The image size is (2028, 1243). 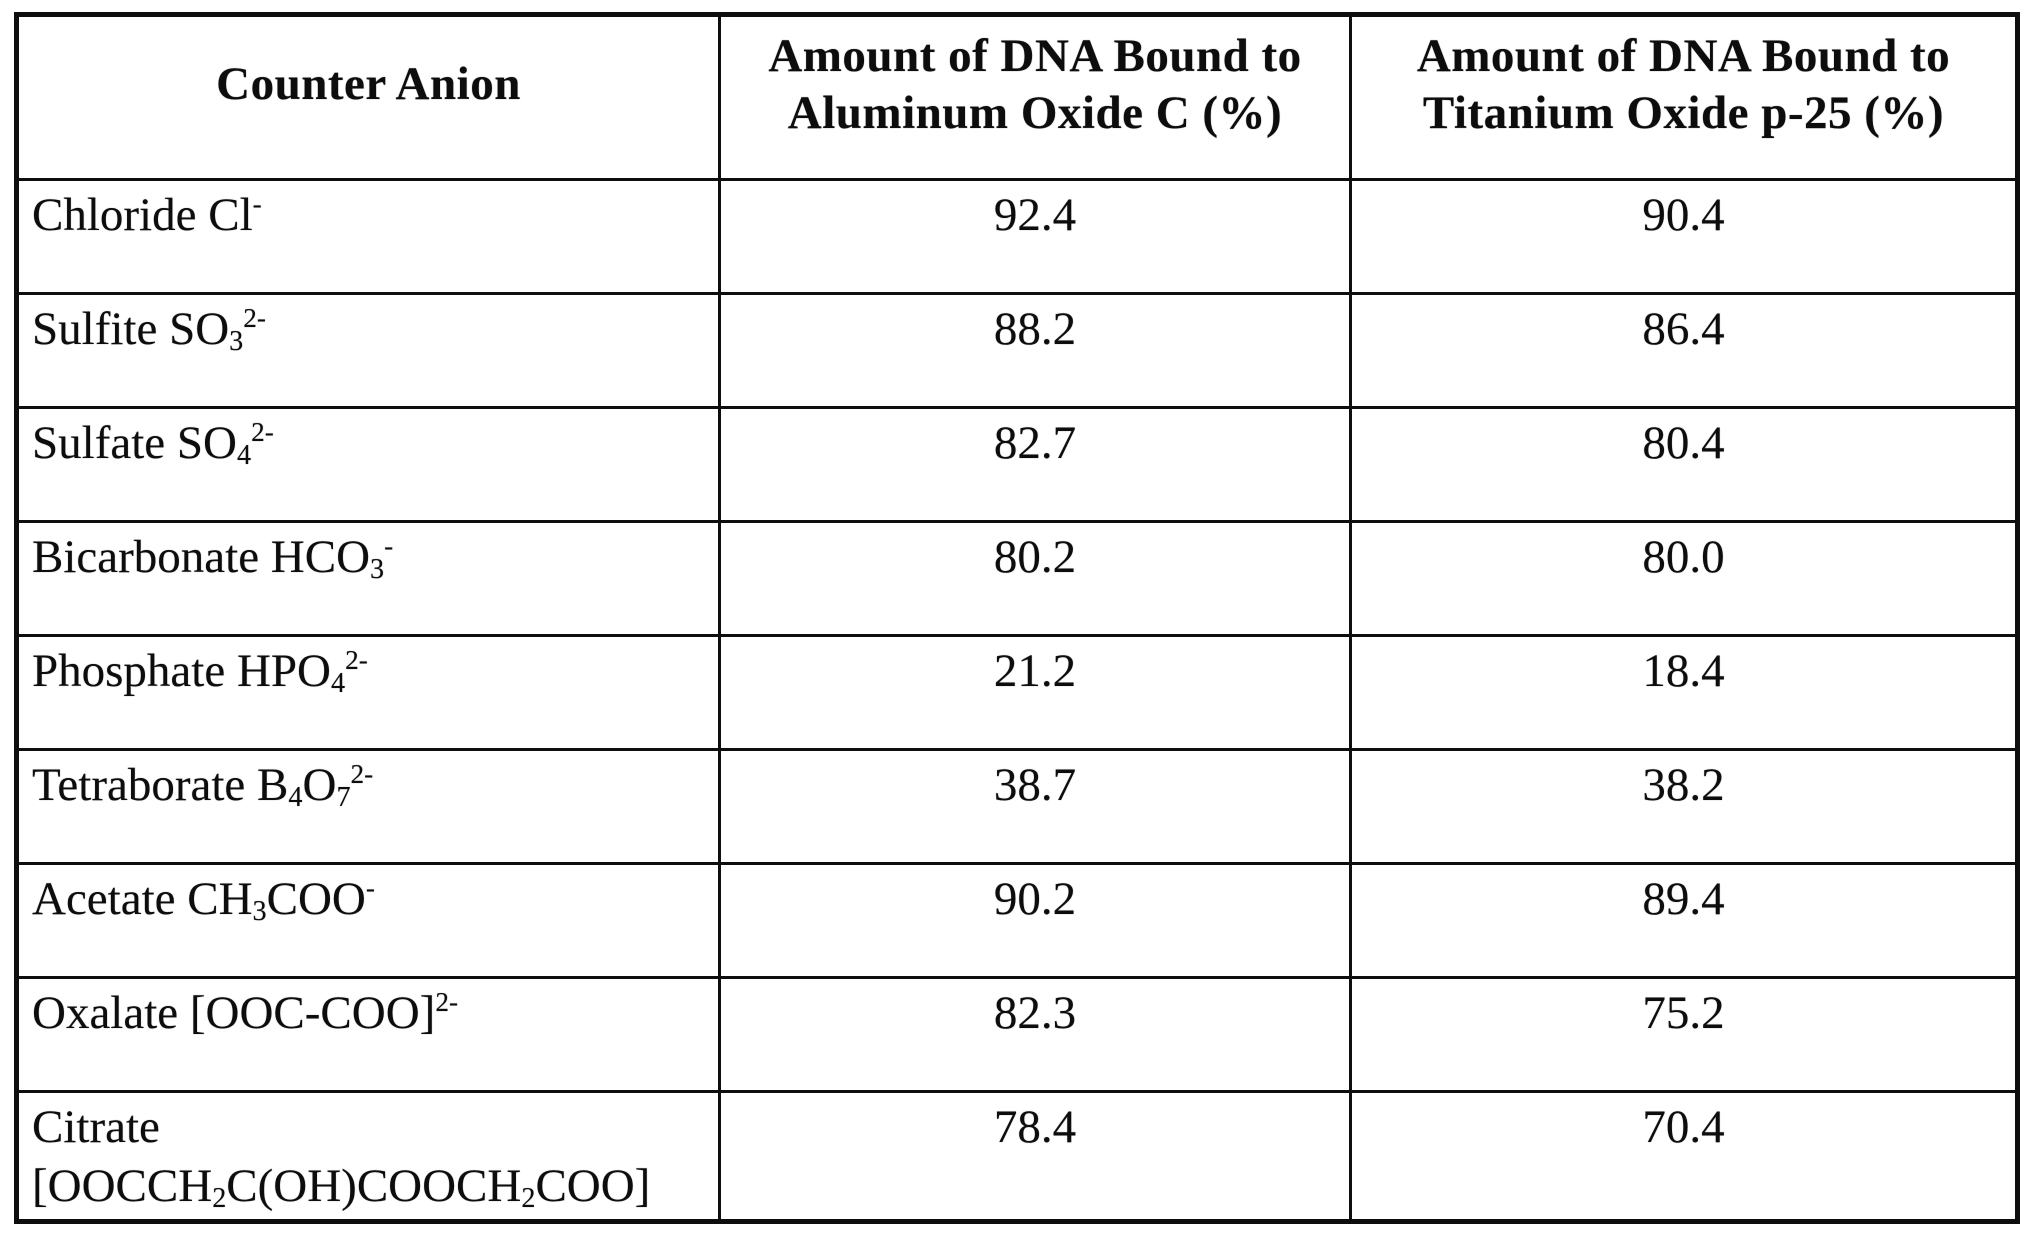 What do you see at coordinates (1684, 920) in the screenshot?
I see `titanium-oxide-value-cell: 89.4` at bounding box center [1684, 920].